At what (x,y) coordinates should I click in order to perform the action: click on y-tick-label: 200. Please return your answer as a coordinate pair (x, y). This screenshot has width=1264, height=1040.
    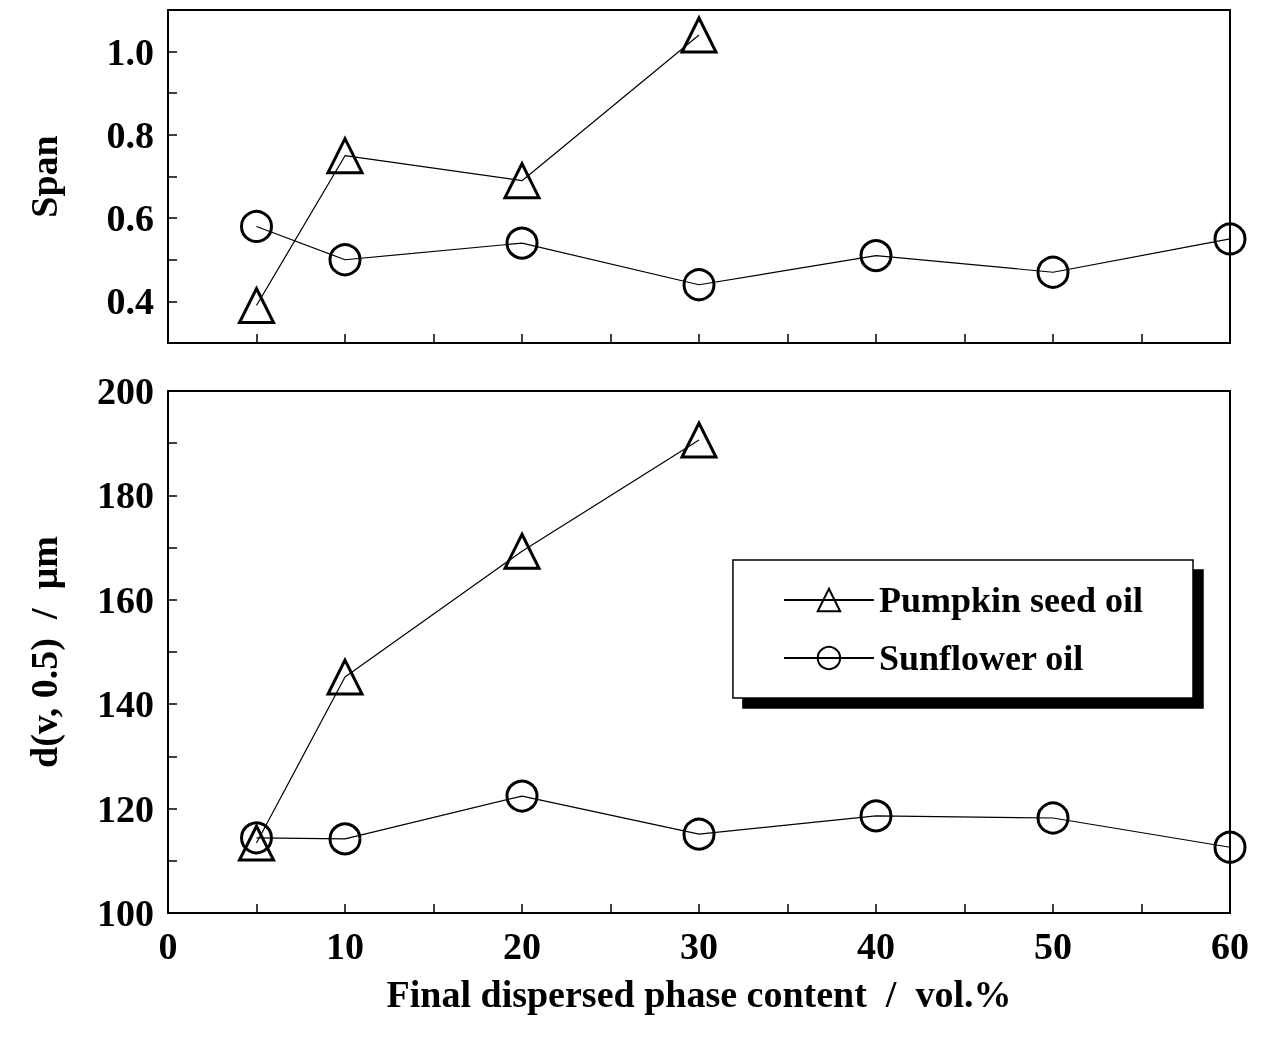
    Looking at the image, I should click on (125, 391).